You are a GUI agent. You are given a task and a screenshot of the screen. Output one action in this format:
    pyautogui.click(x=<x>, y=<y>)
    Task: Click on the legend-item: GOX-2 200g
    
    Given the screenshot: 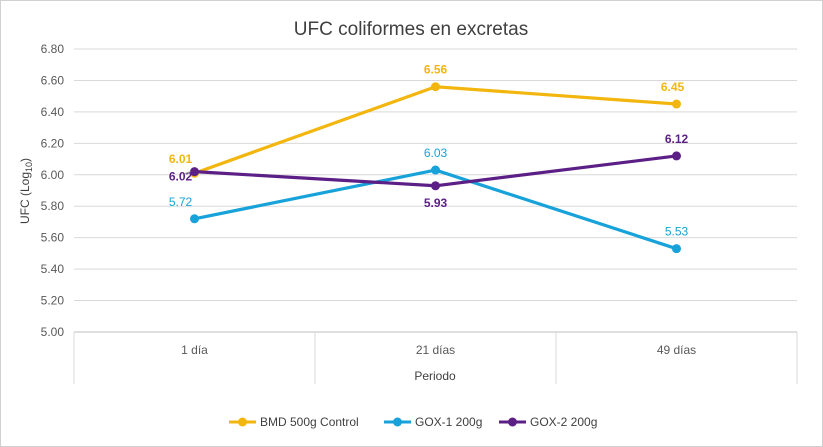 What is the action you would take?
    pyautogui.click(x=548, y=422)
    